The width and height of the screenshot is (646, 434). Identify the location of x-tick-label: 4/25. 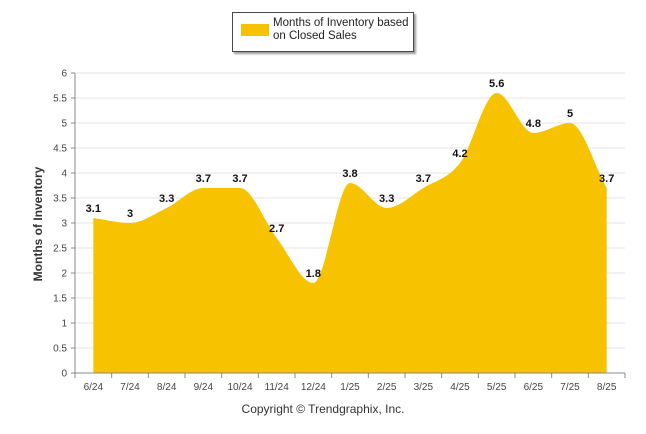
(460, 387).